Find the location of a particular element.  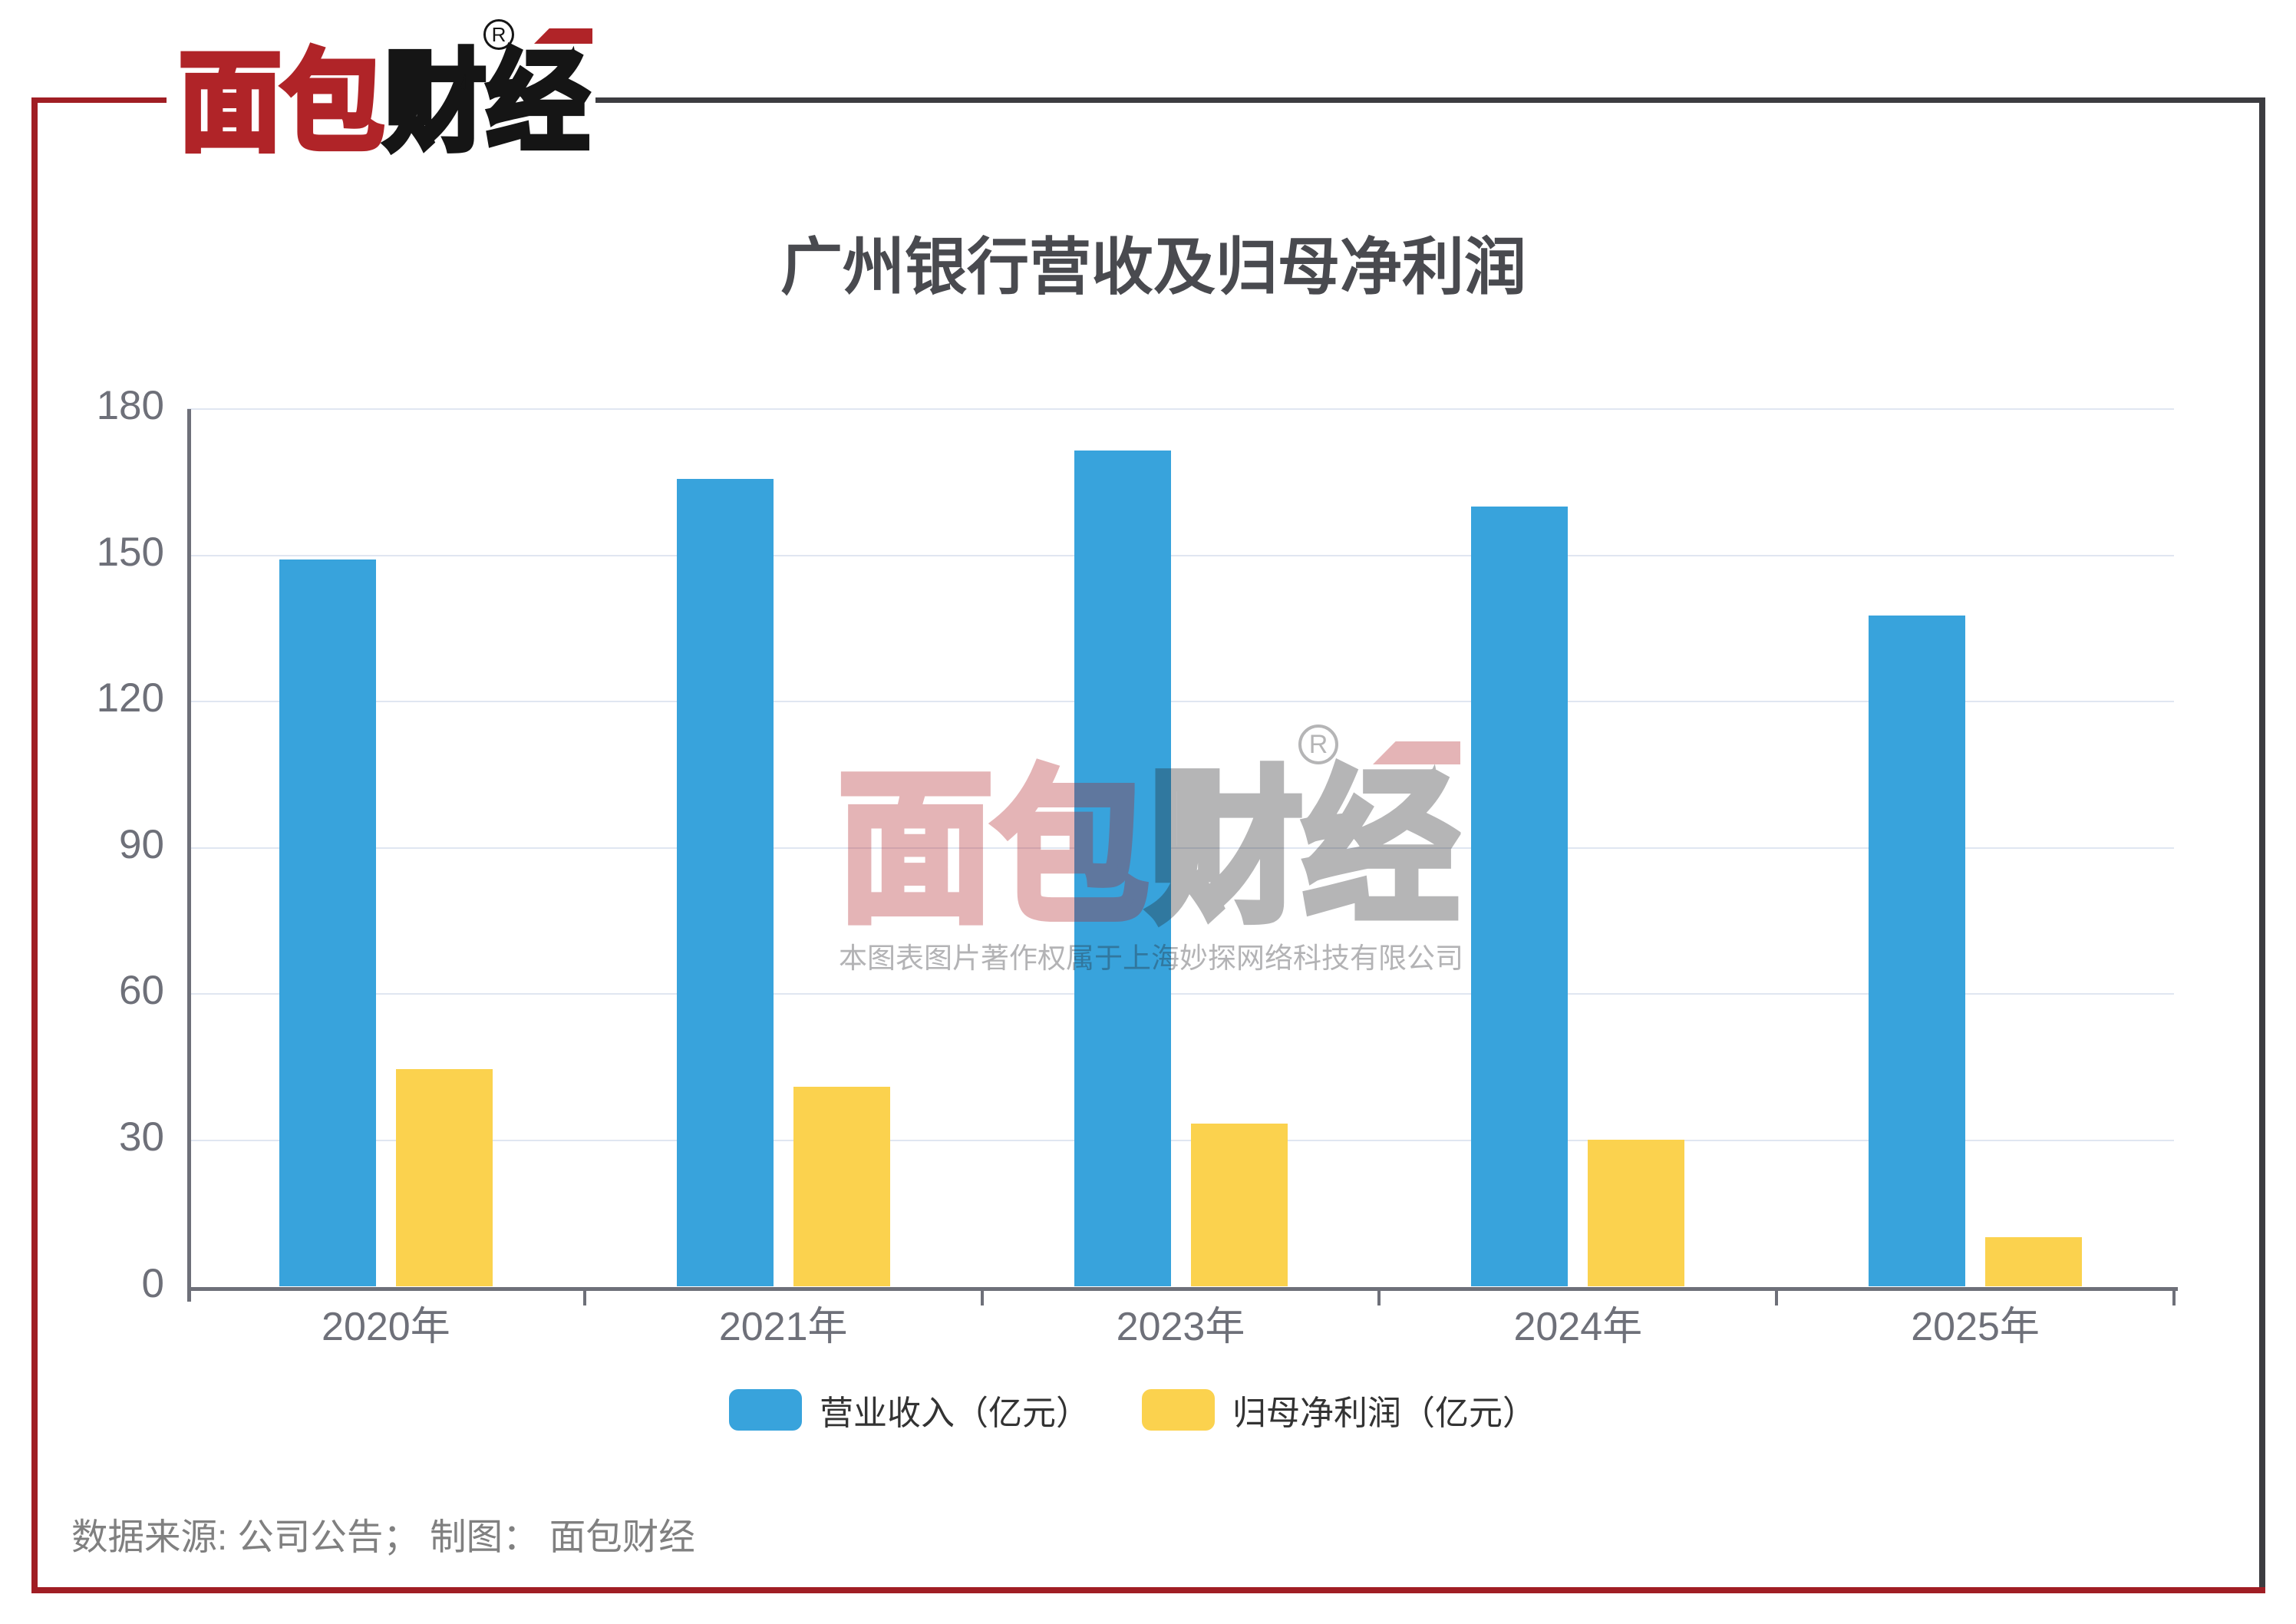

brand-logo-black-part: 财经 is located at coordinates (486, 103).